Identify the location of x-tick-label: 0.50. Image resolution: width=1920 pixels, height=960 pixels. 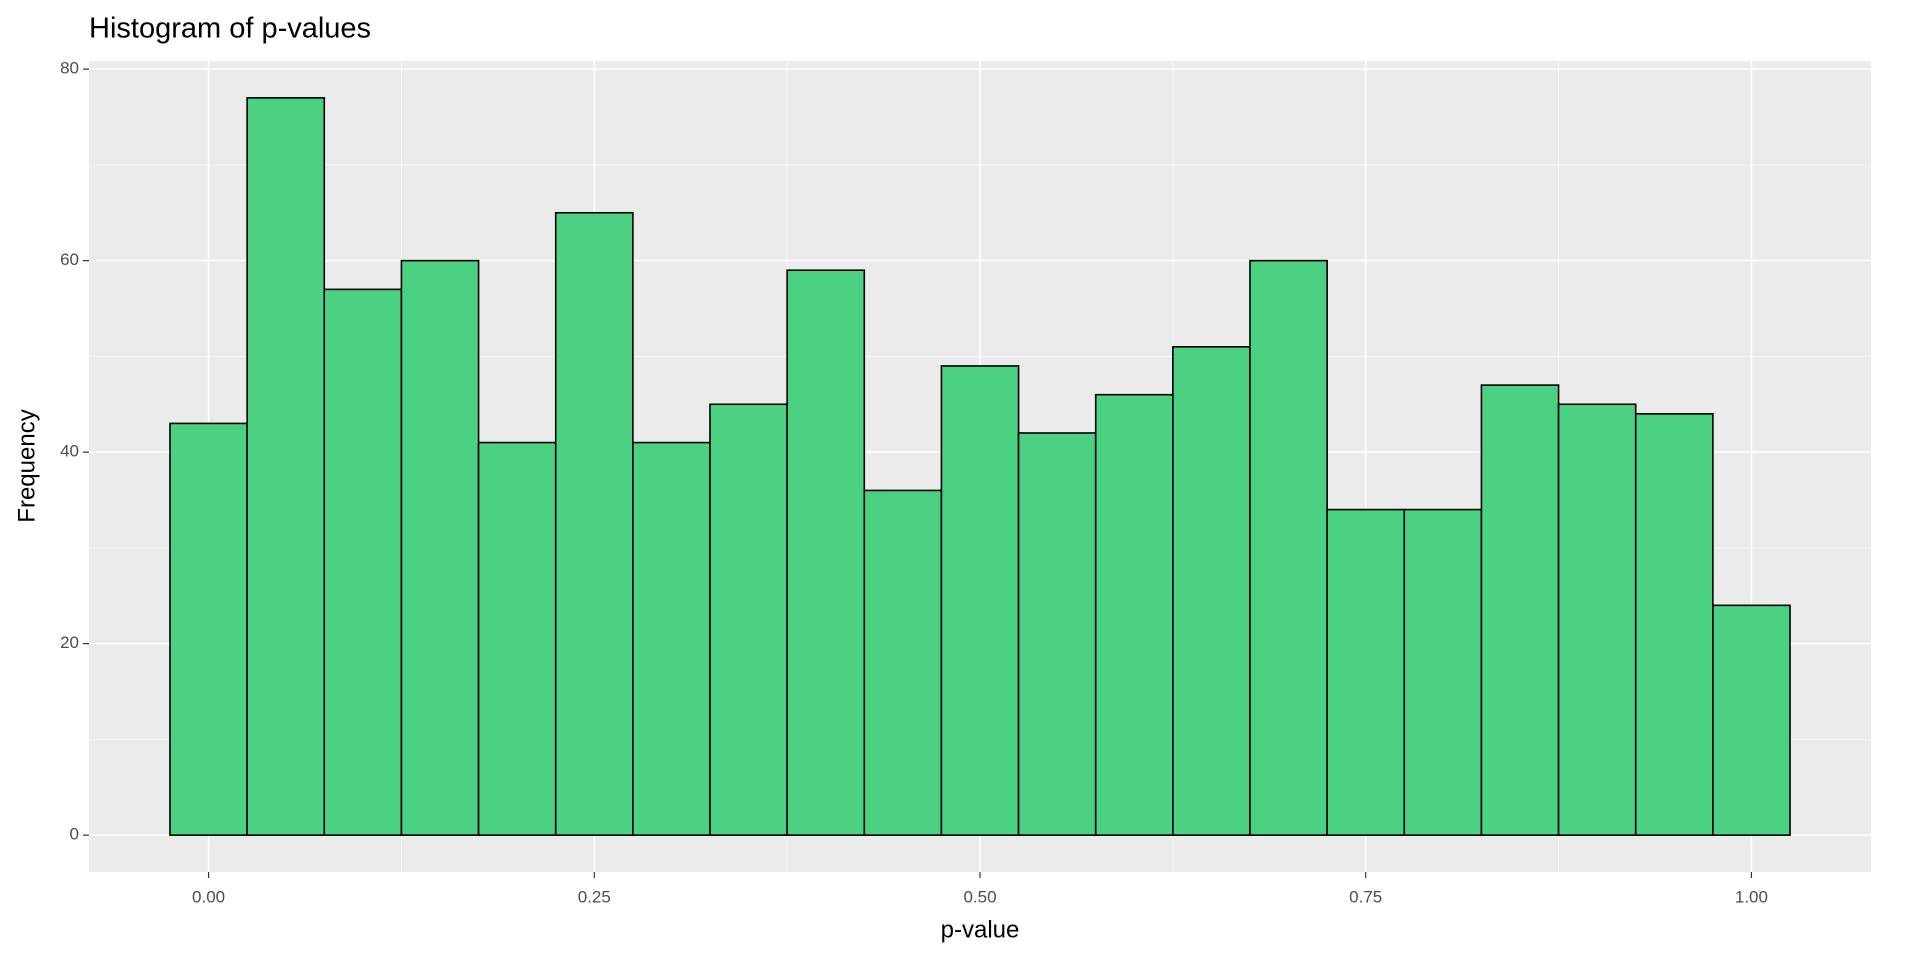
(979, 896).